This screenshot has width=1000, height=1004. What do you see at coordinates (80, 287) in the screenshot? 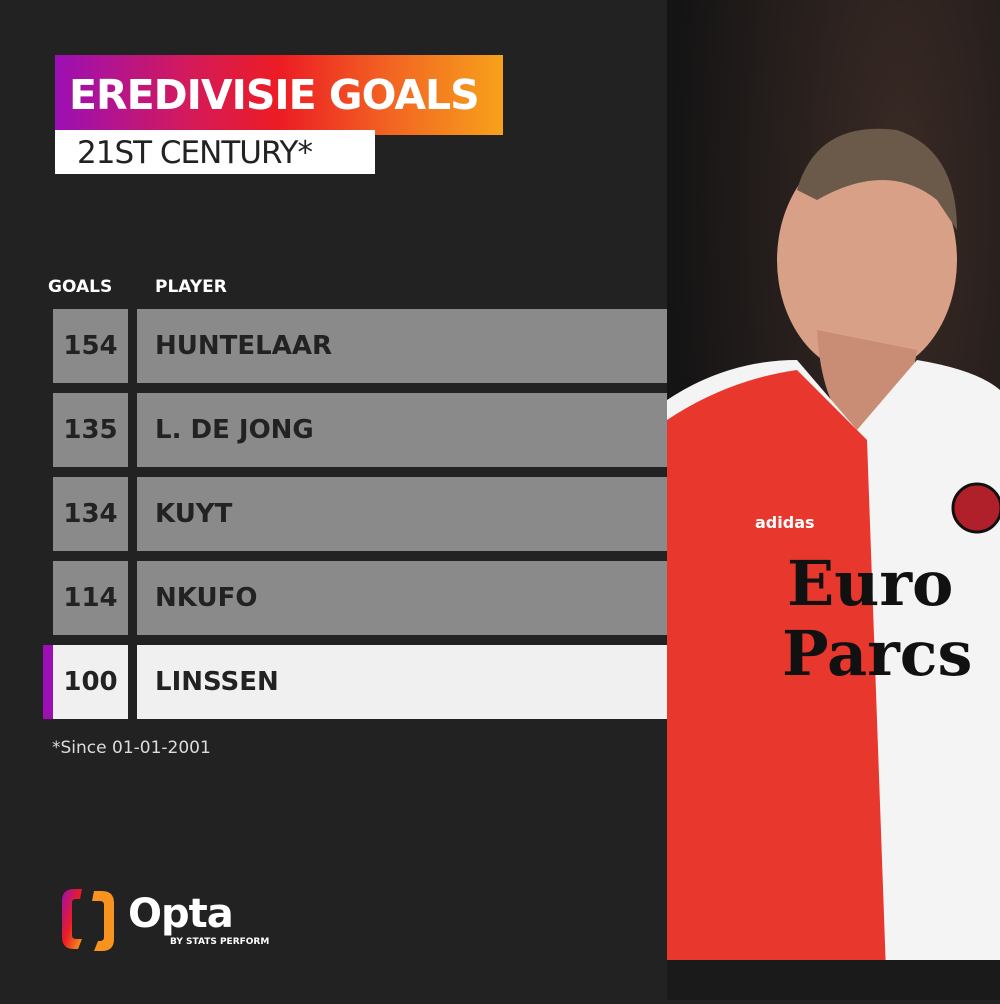
I see `column-header-goals: GOALS` at bounding box center [80, 287].